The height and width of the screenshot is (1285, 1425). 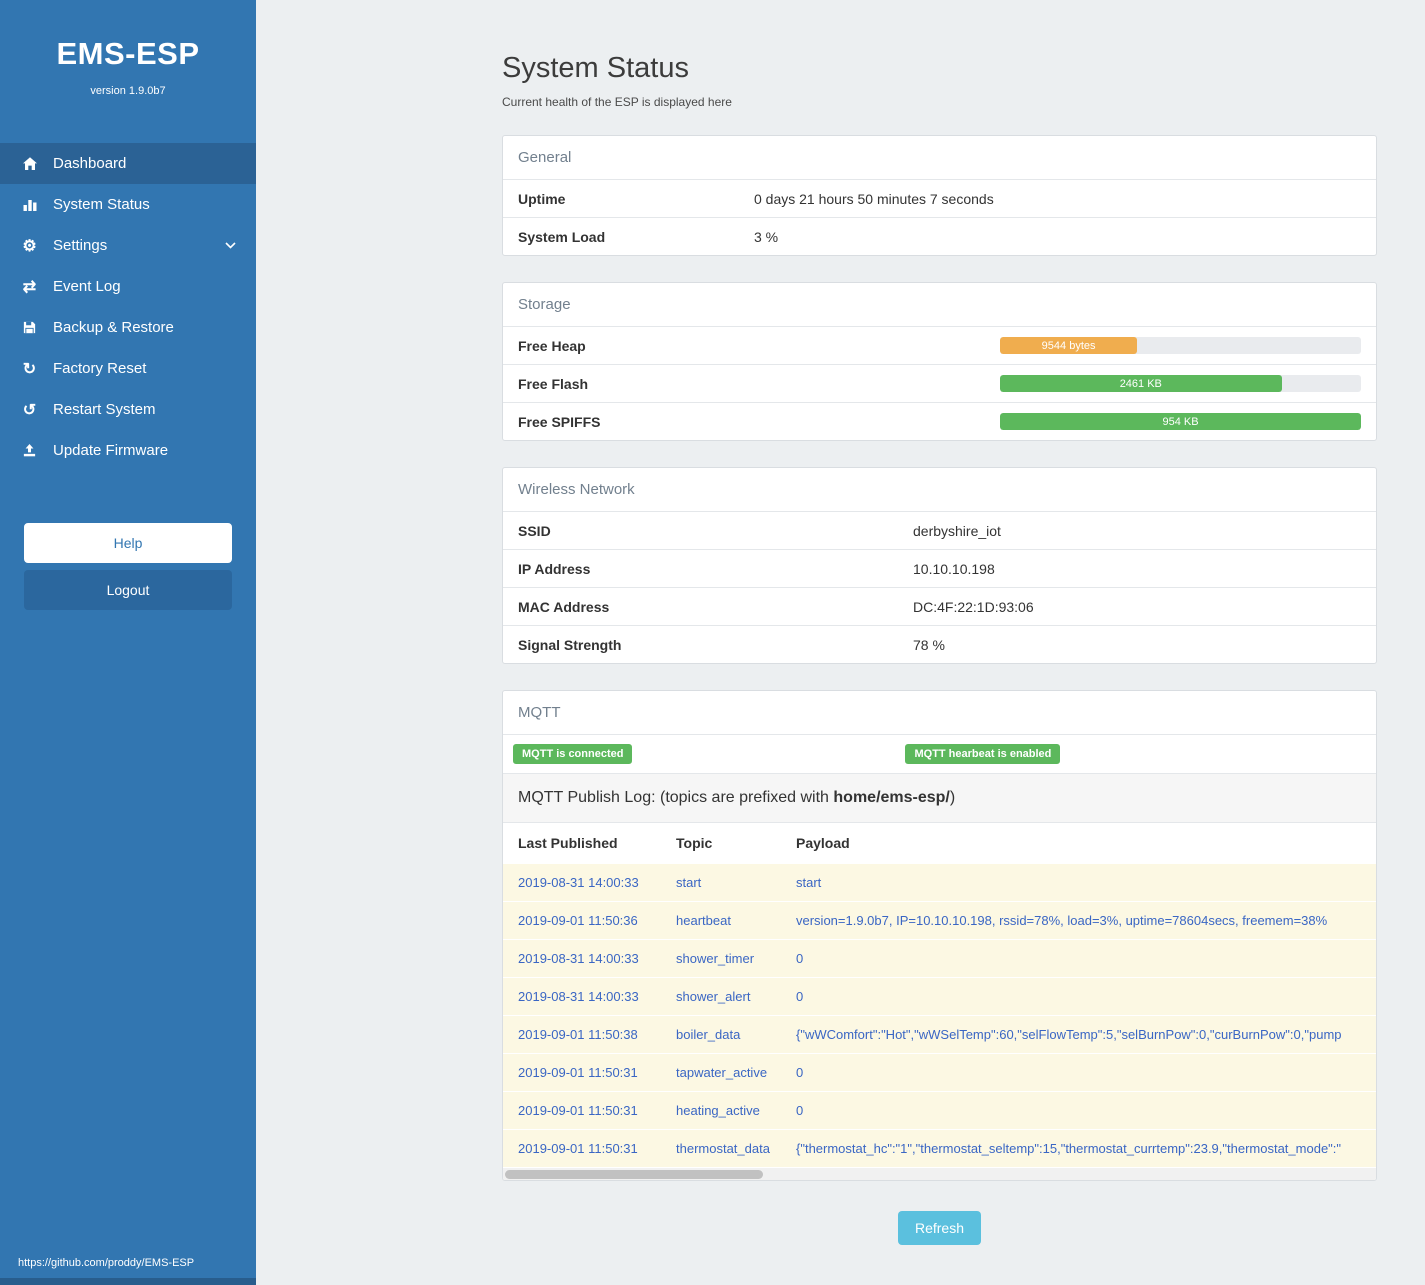 I want to click on signal-strength-value: 78 %, so click(x=929, y=644).